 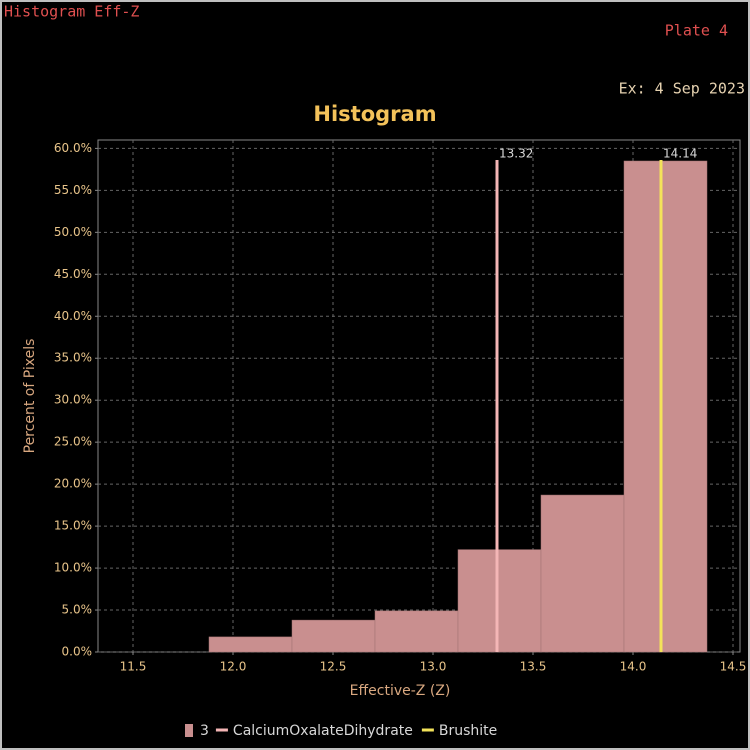 What do you see at coordinates (73, 484) in the screenshot?
I see `y-tick-label: 20.0%` at bounding box center [73, 484].